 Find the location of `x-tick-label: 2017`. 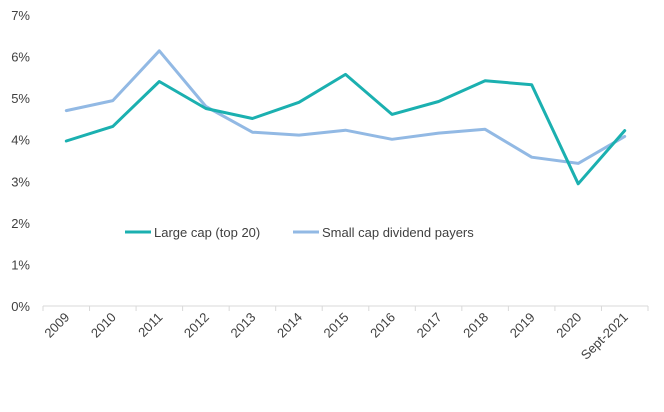

x-tick-label: 2017 is located at coordinates (429, 325).